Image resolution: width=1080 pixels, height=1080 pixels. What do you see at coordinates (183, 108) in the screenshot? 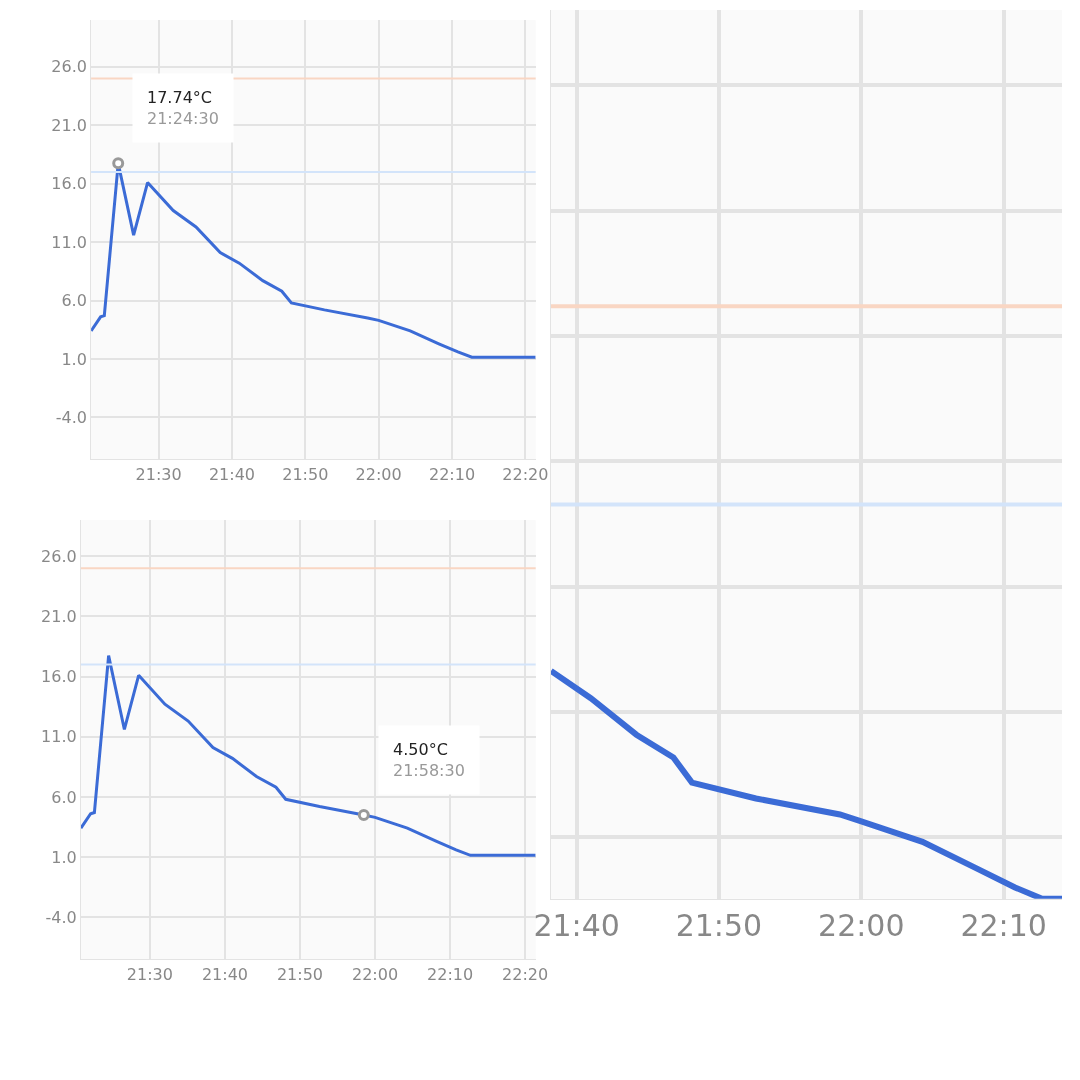
I see `annotation: 17.74°C 21:24:30` at bounding box center [183, 108].